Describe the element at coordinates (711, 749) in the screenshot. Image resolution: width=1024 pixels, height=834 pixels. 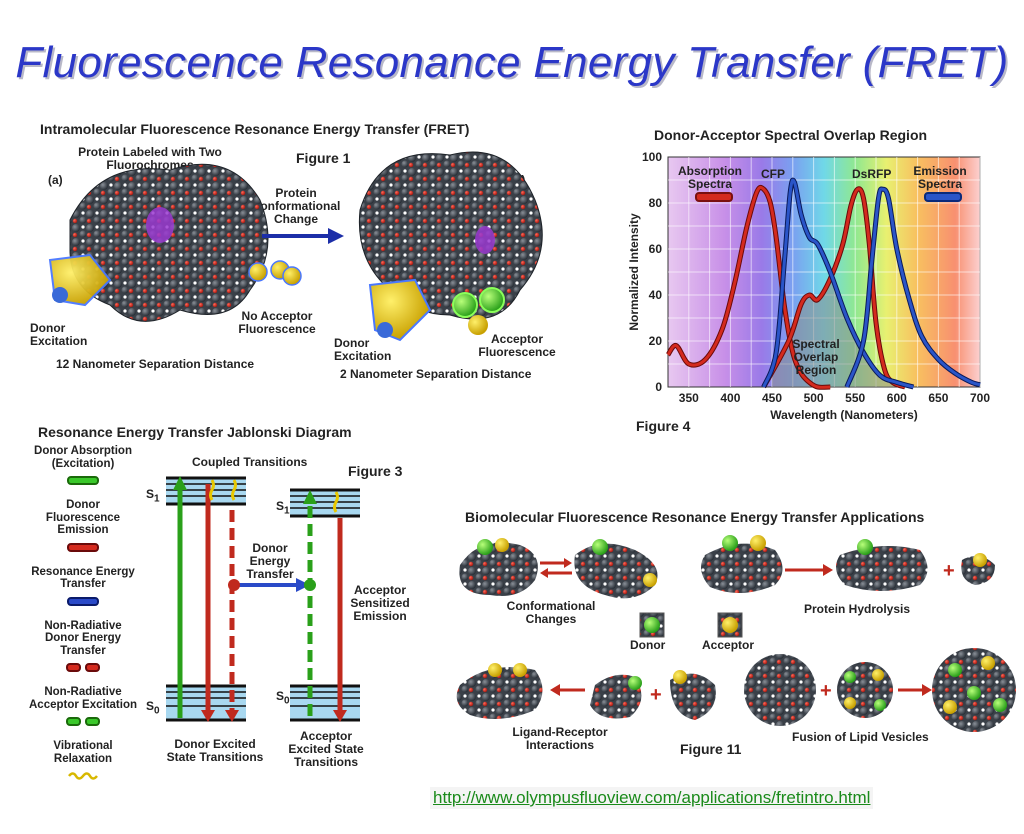
I see `figure11-label: Figure 11` at that location.